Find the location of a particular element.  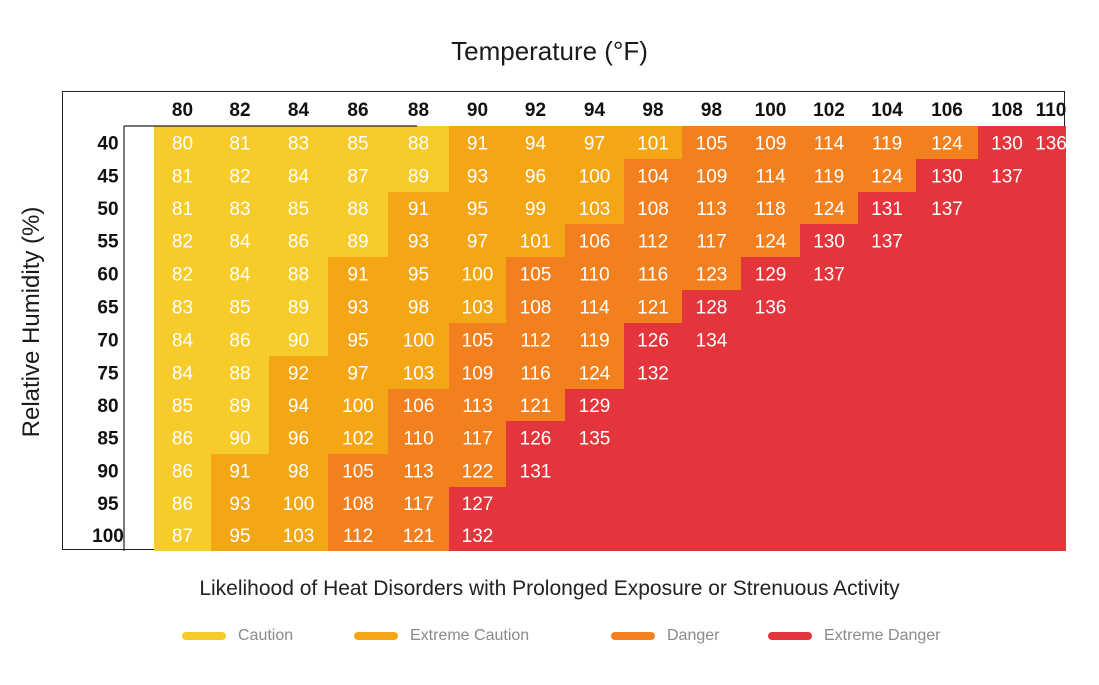

legend-item: Extreme Caution is located at coordinates (441, 636).